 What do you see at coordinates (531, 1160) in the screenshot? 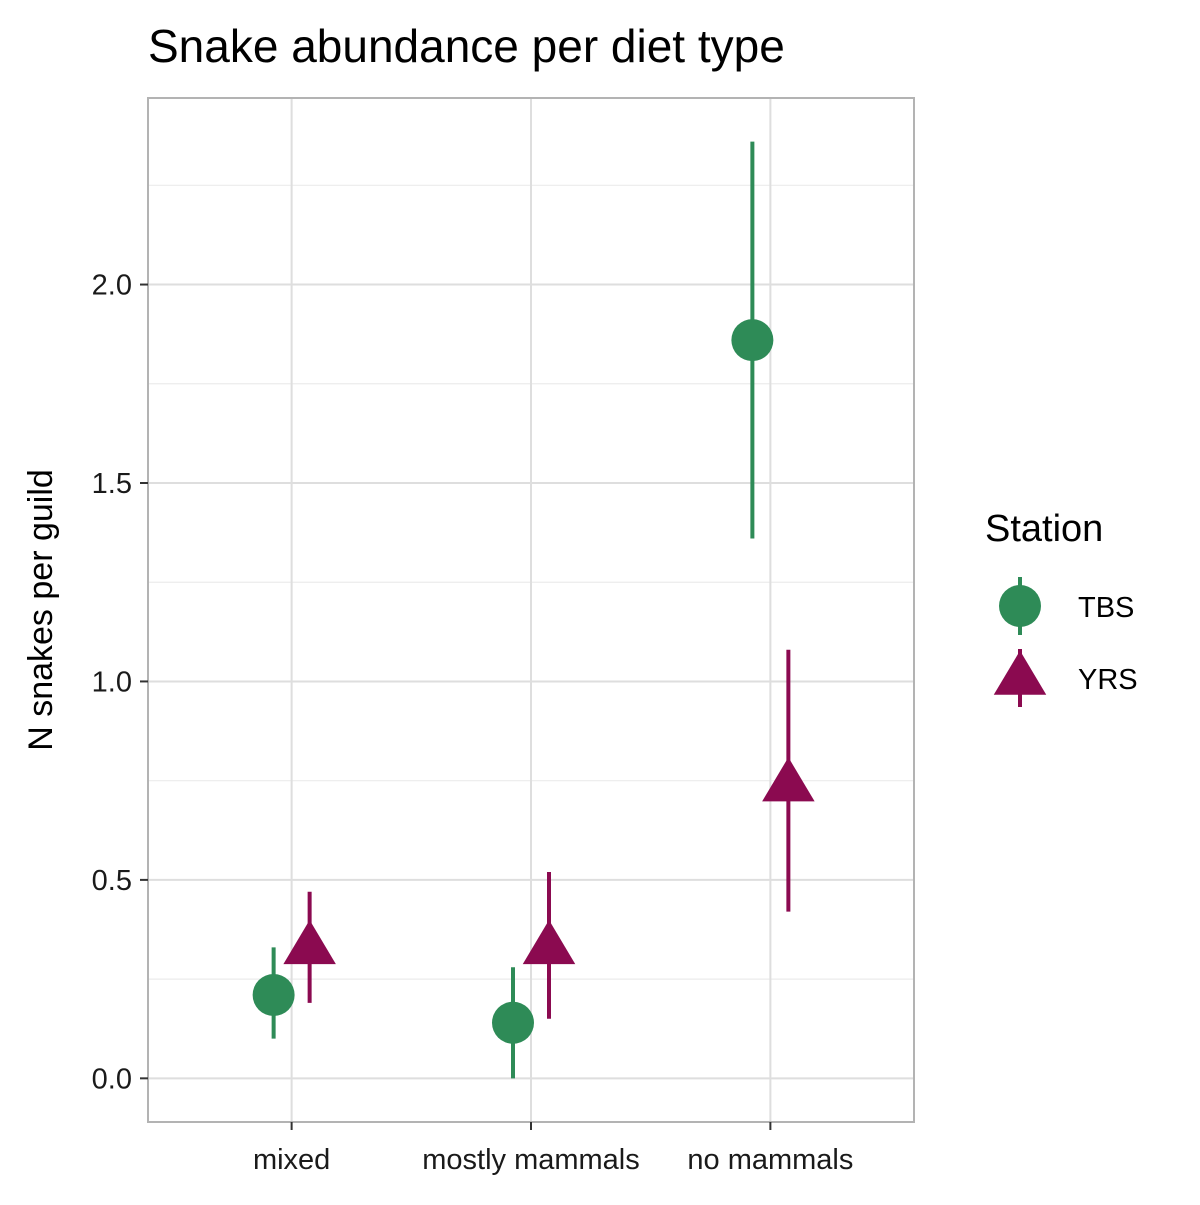
I see `x-tick-label: mostly mammals` at bounding box center [531, 1160].